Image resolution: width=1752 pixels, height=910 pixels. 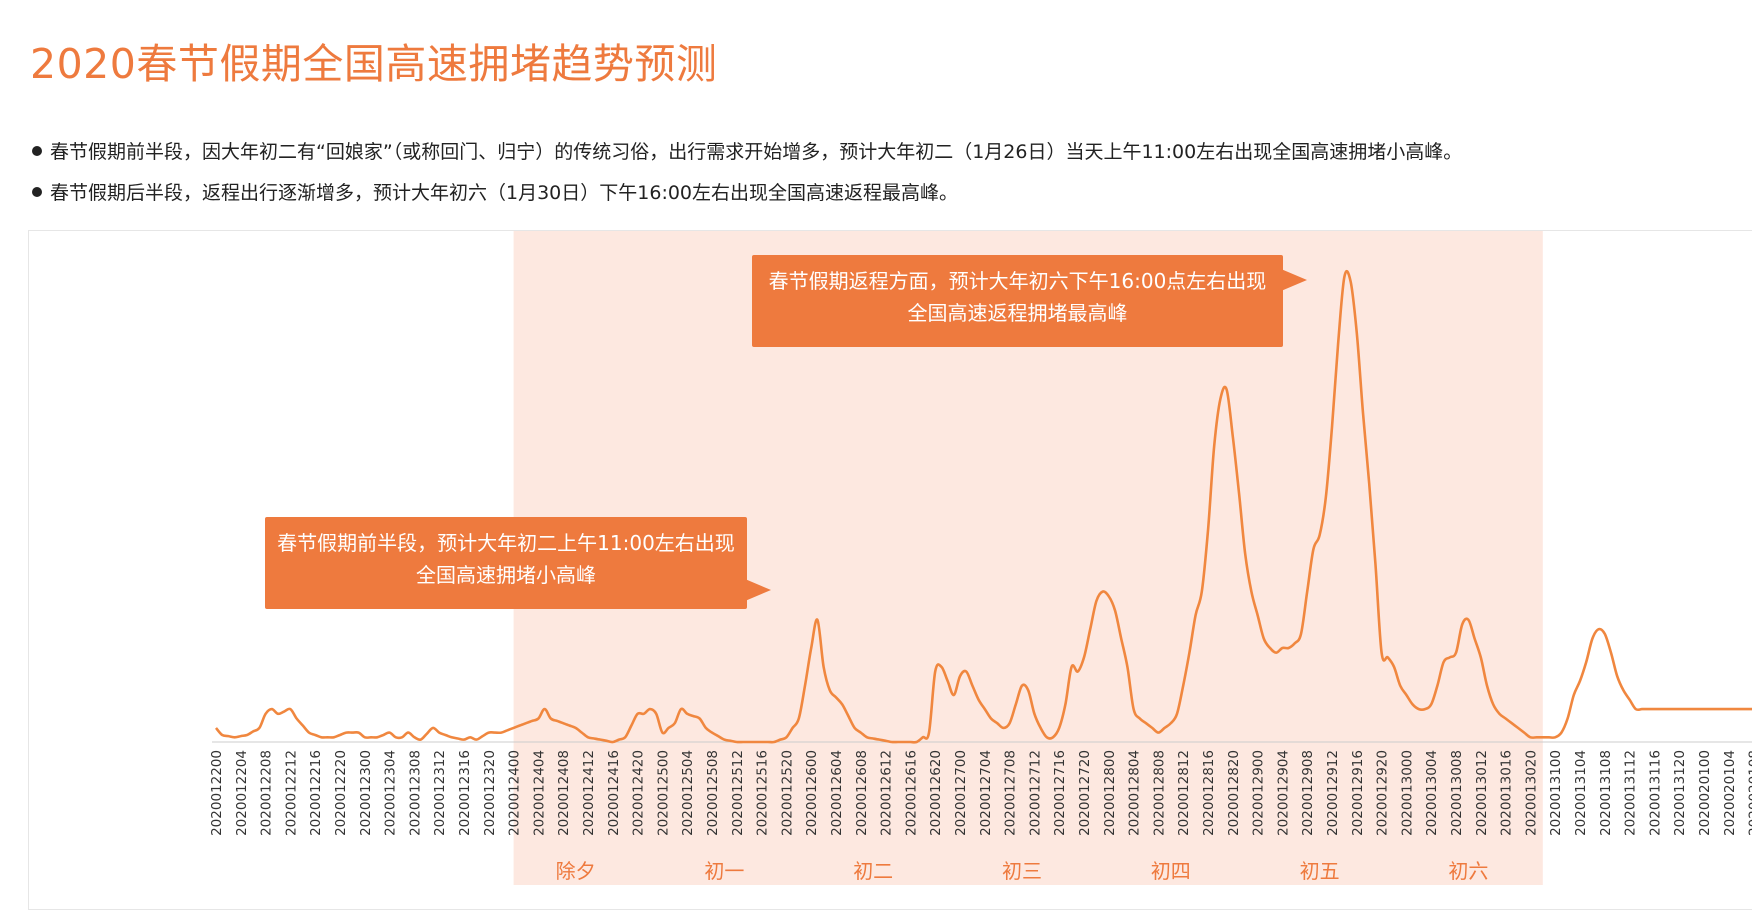 I want to click on x-tick-label: 2020012620, so click(x=936, y=793).